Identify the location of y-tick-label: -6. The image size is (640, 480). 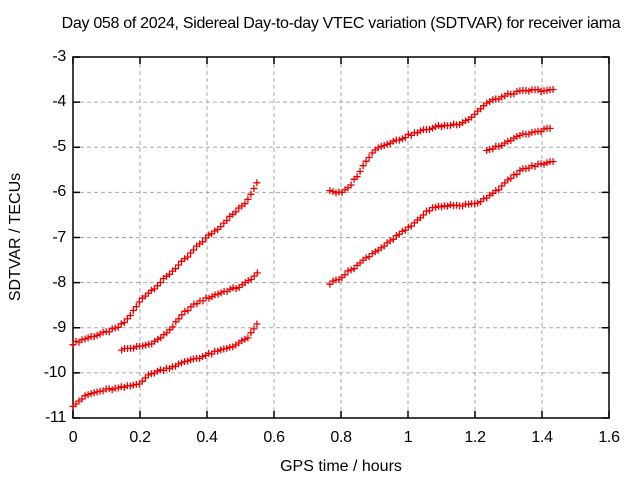
(59, 192).